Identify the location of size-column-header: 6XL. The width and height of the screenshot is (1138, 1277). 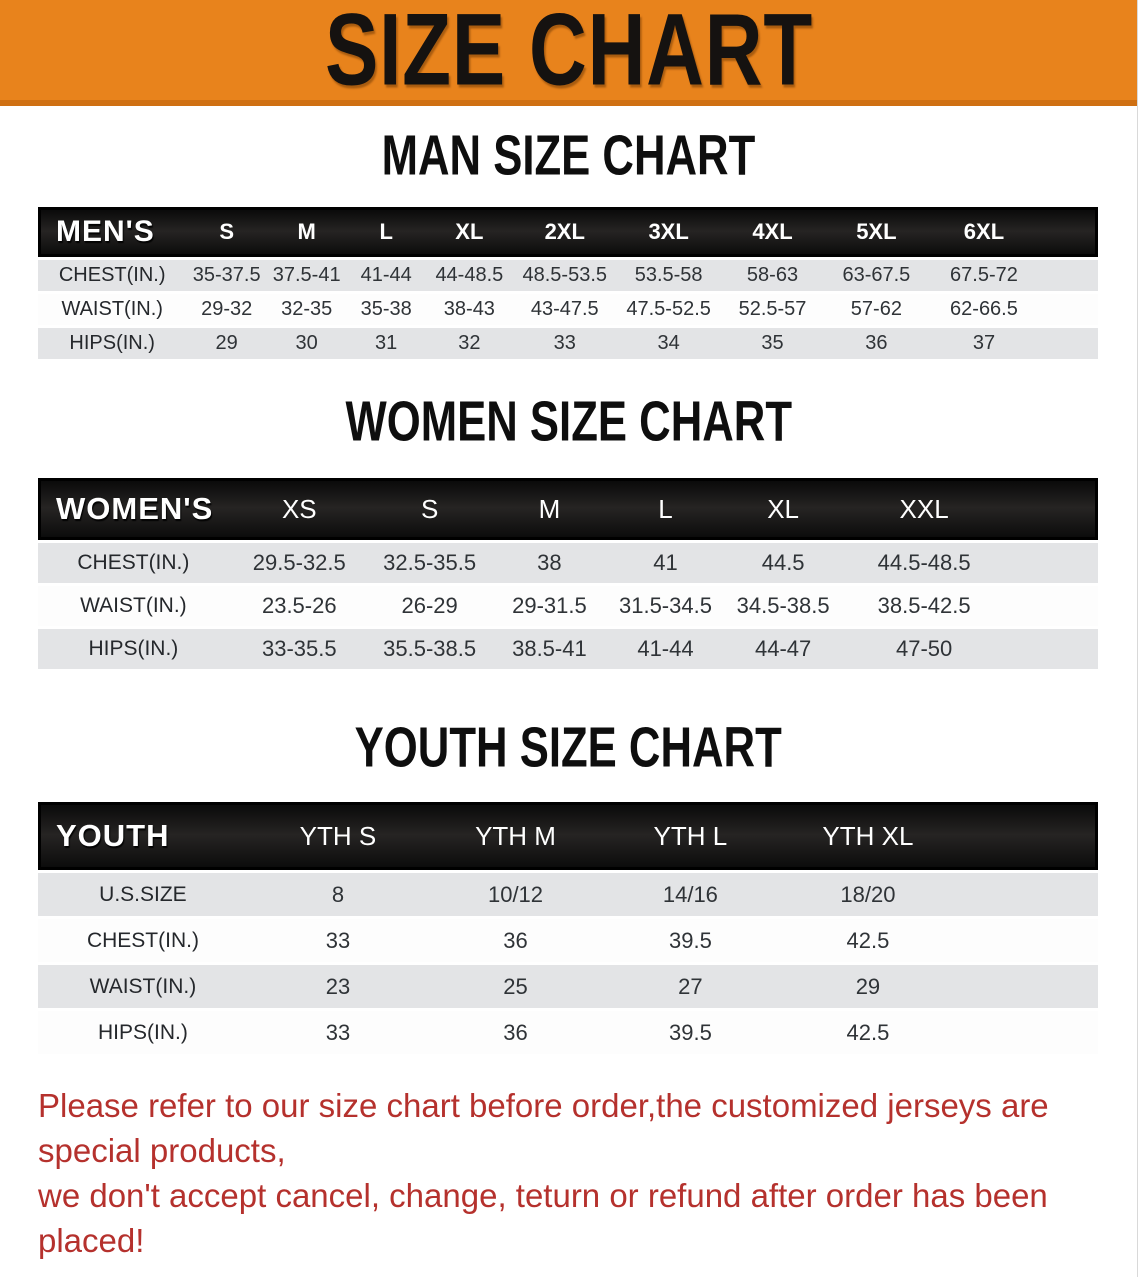
(984, 232).